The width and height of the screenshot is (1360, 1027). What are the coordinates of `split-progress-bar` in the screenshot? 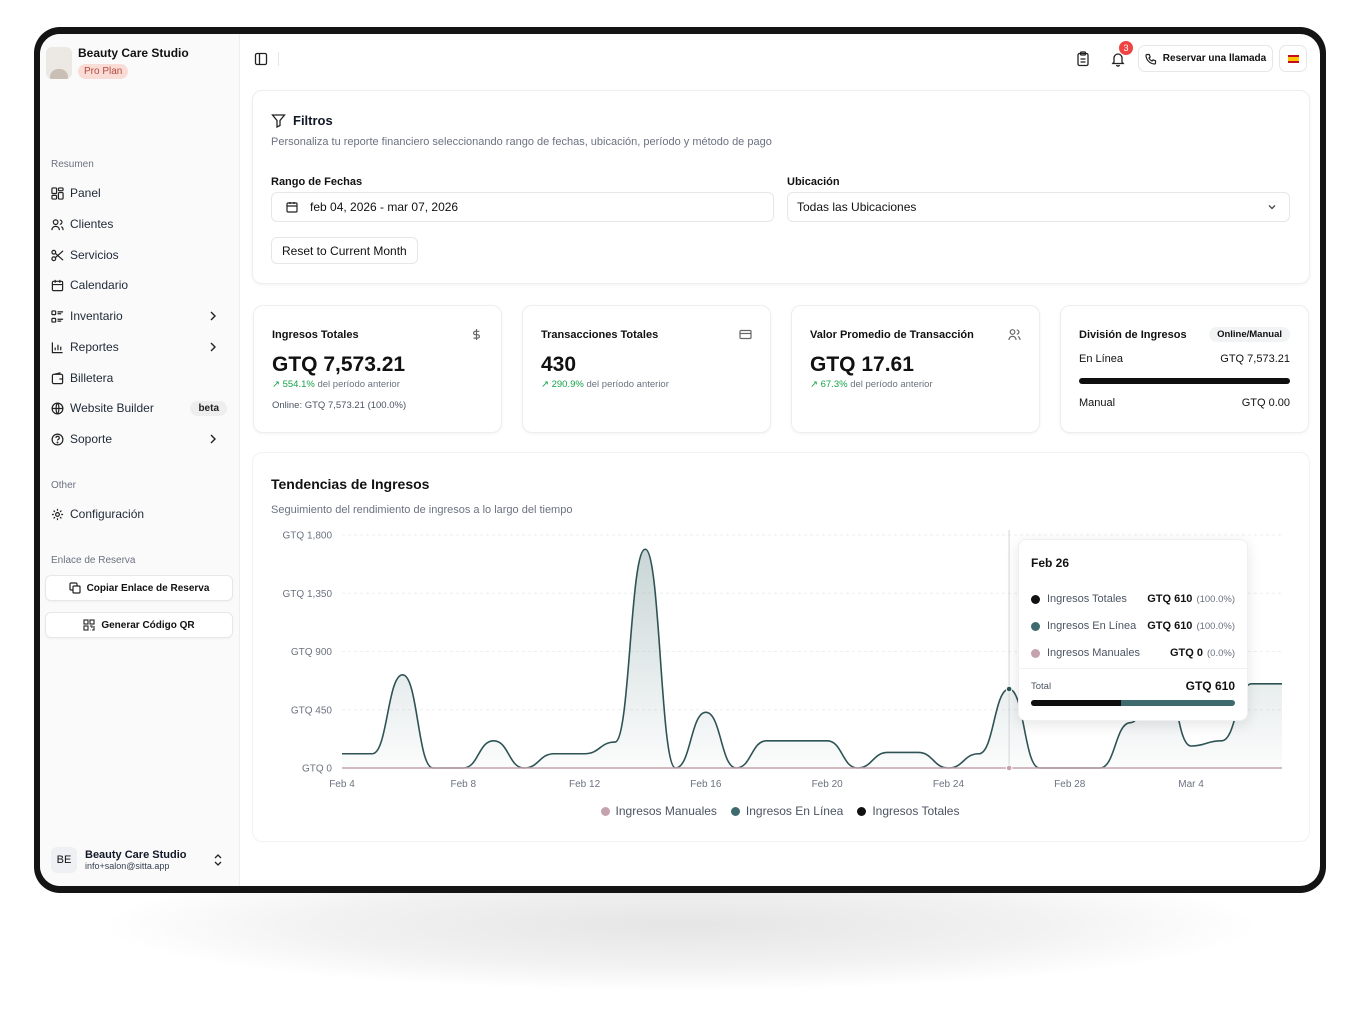 It's located at (1184, 381).